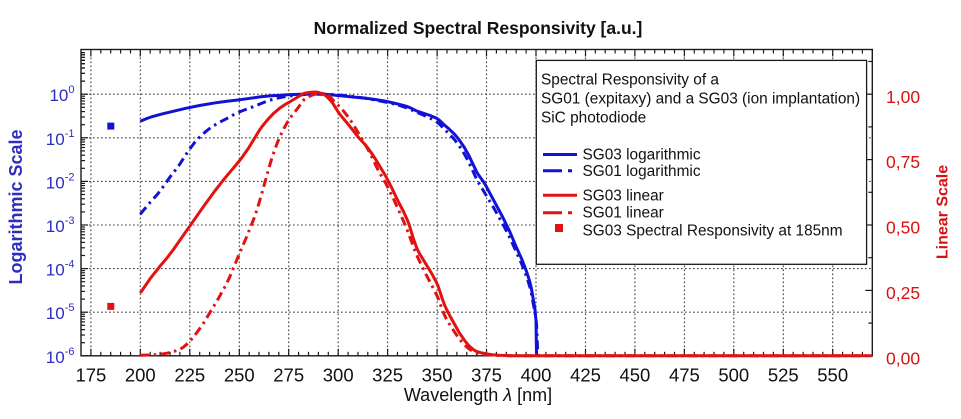 The height and width of the screenshot is (419, 961). I want to click on svg-text: 525, so click(783, 375).